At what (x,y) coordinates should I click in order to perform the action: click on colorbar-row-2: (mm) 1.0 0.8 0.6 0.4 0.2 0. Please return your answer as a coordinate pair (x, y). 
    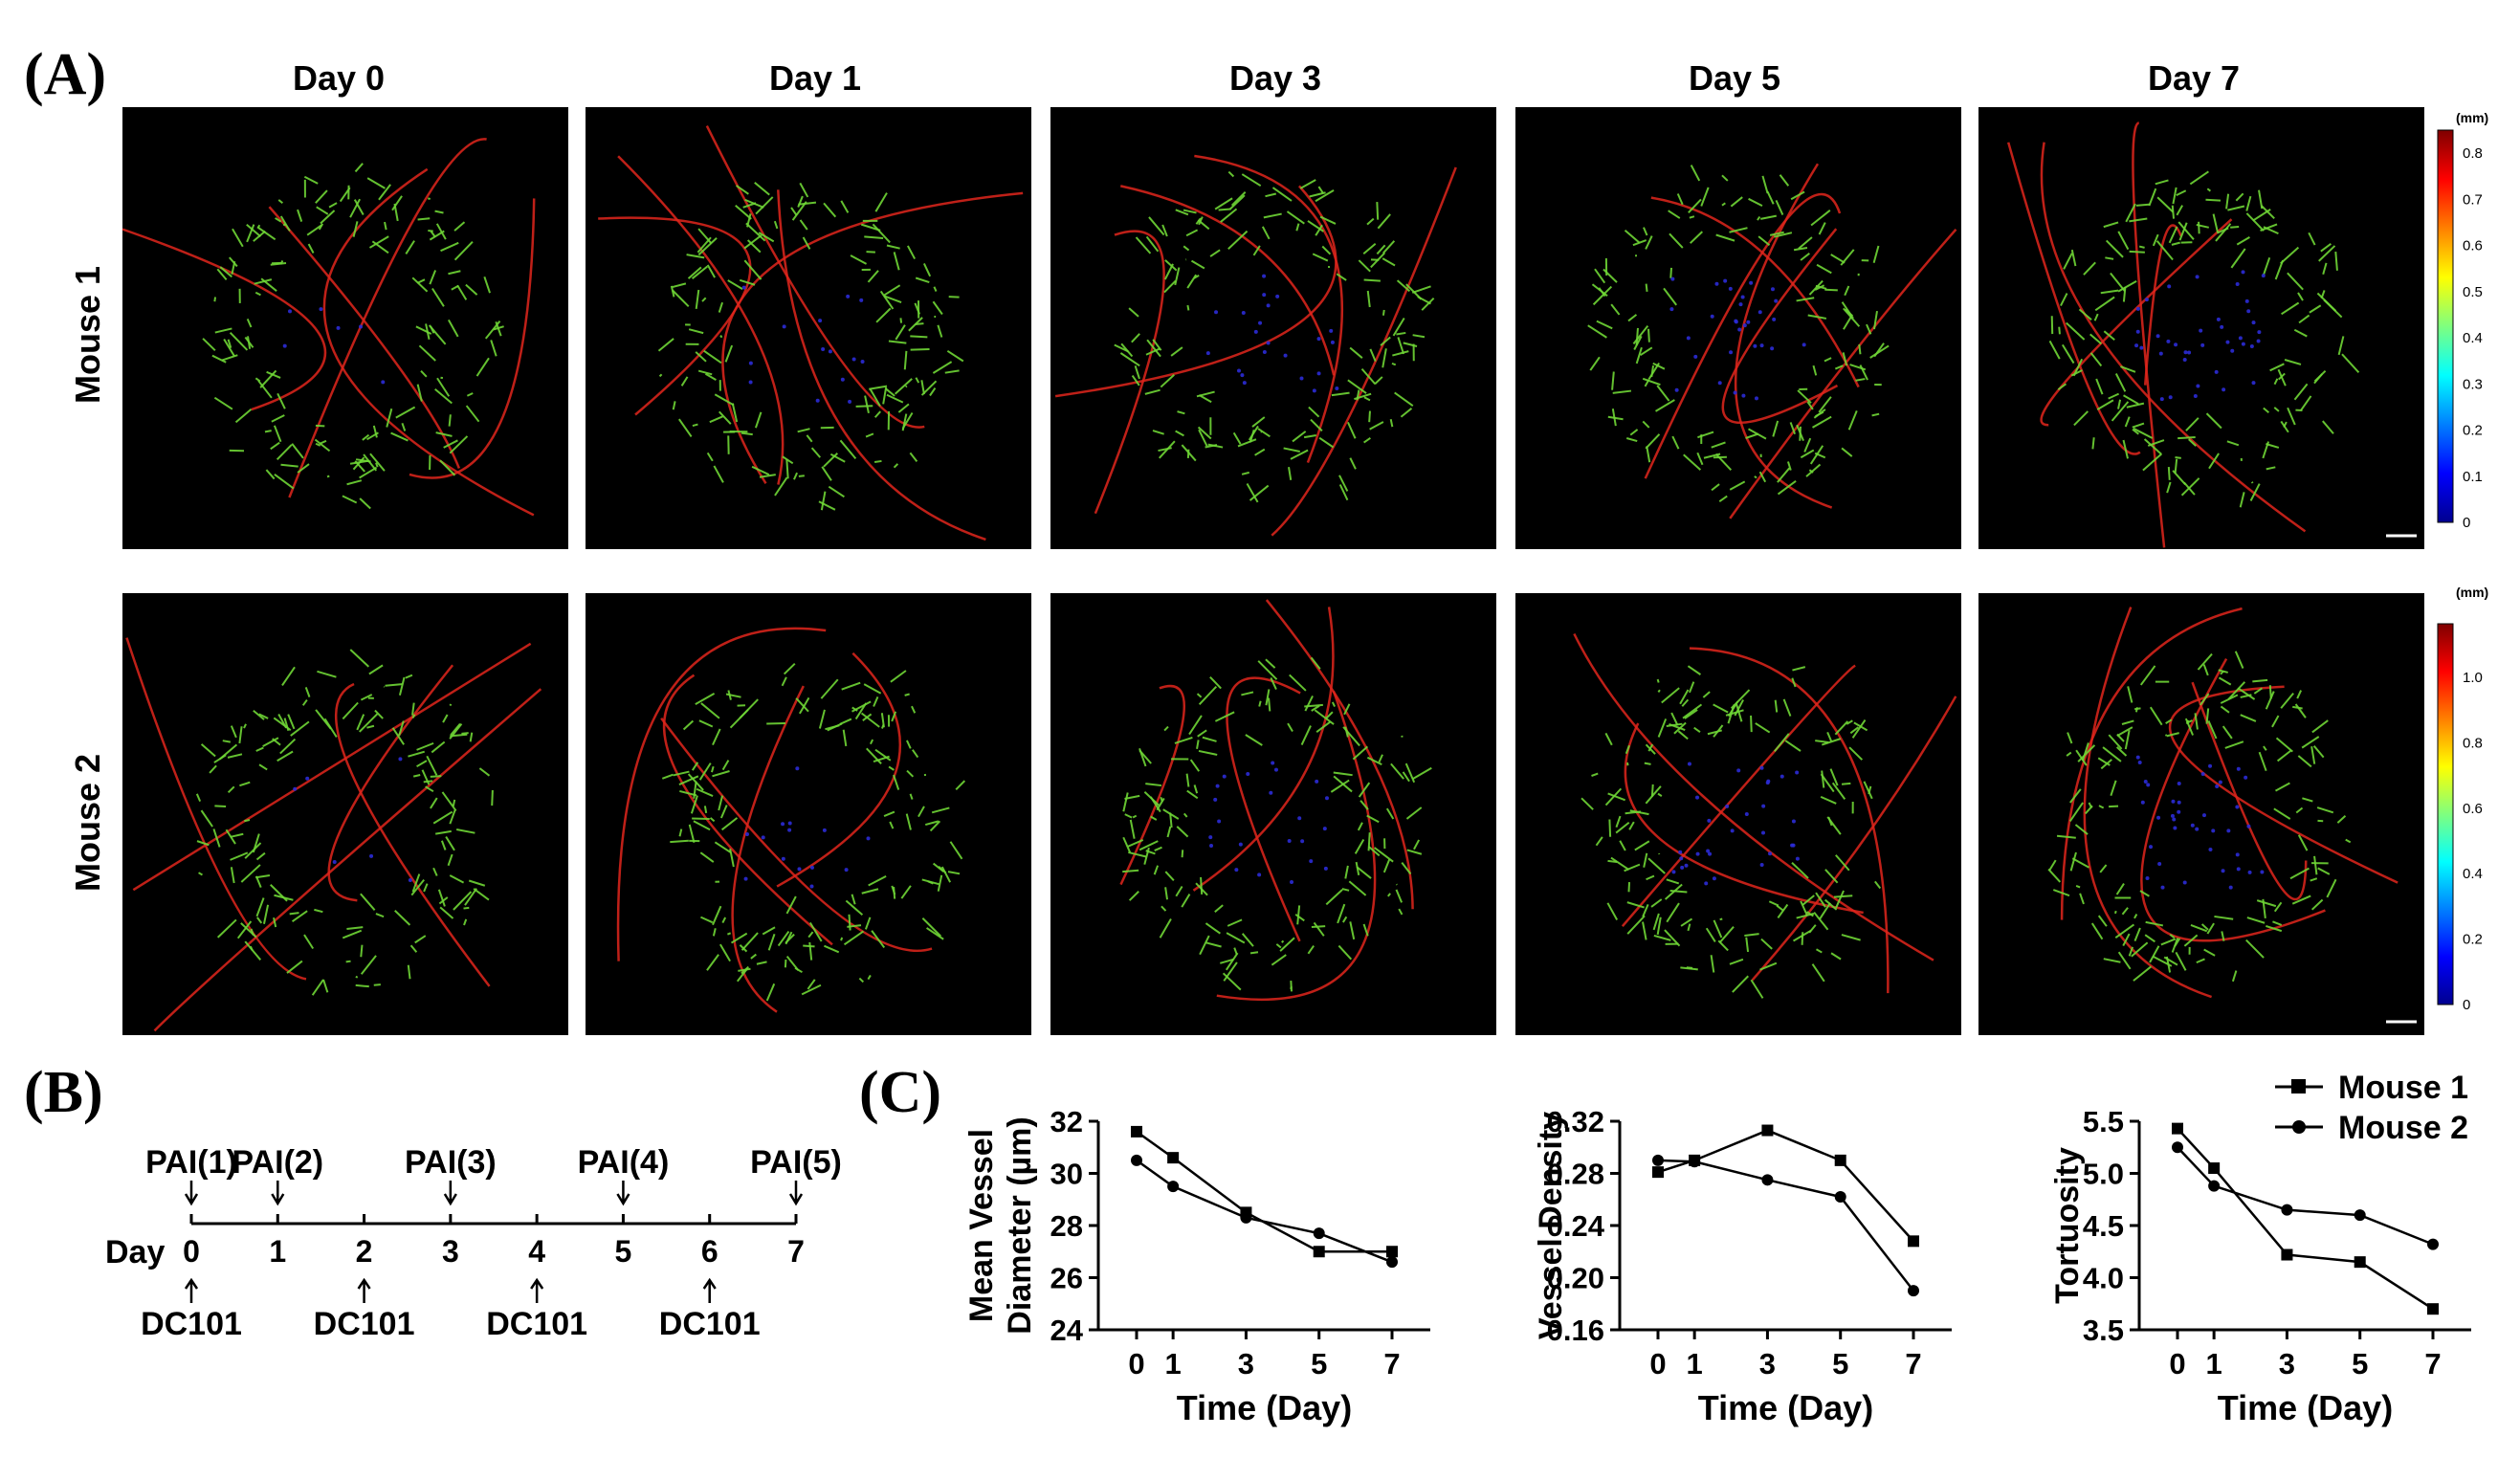
    Looking at the image, I should click on (2462, 799).